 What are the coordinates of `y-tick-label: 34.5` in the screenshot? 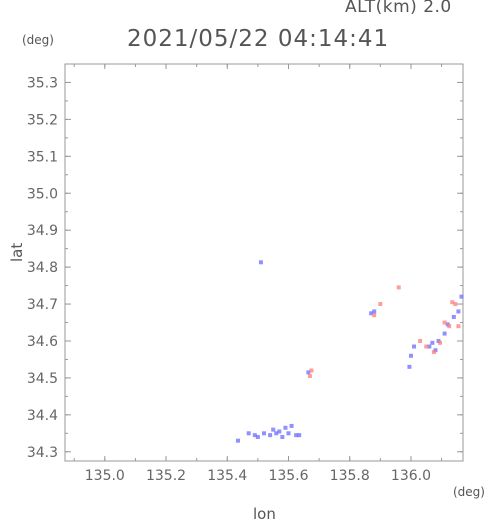 It's located at (42, 379).